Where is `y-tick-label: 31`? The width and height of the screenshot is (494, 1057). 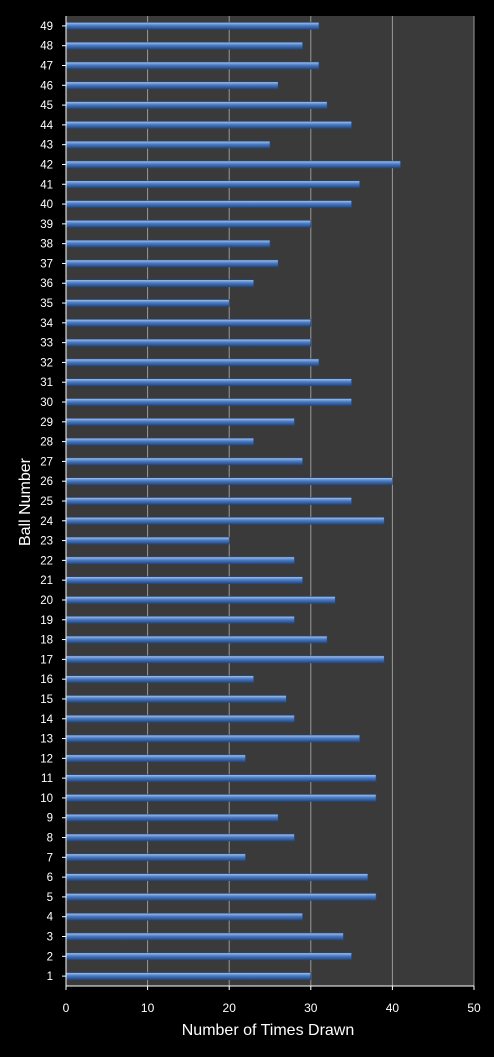
y-tick-label: 31 is located at coordinates (46, 383).